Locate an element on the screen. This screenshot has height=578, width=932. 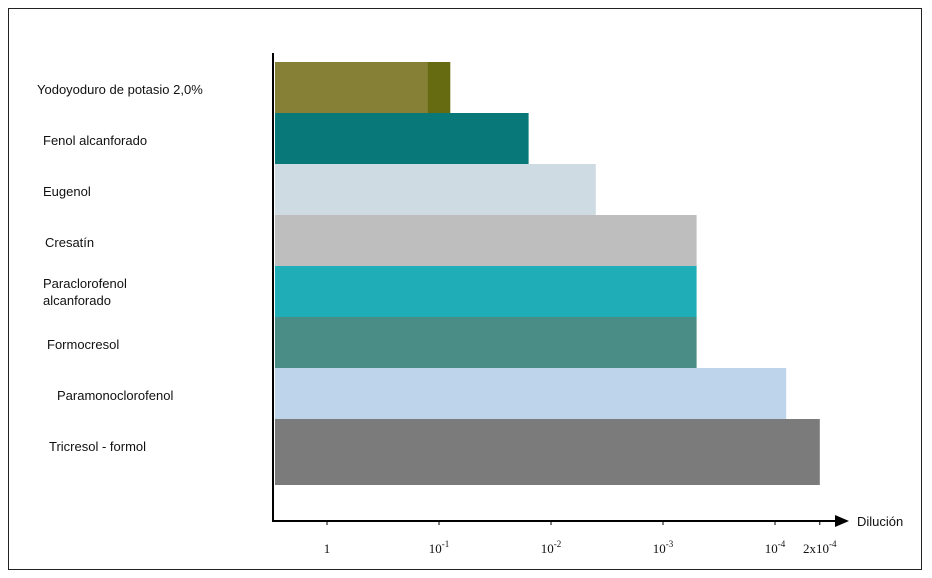
category-label: Paraclorofenol alcanforado is located at coordinates (85, 292).